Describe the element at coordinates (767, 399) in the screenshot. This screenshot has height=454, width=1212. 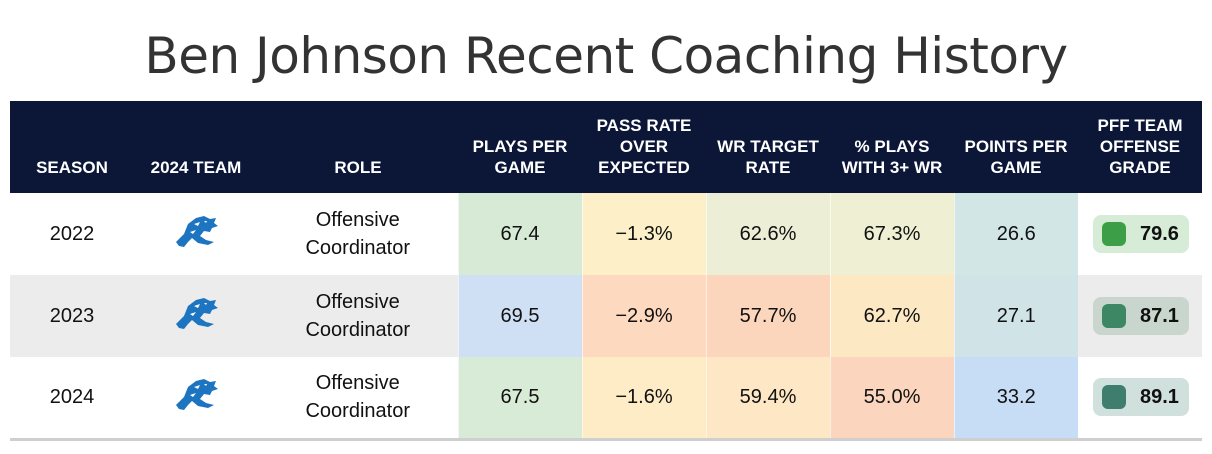
I see `wr-target-rate-cell: 59.4%` at that location.